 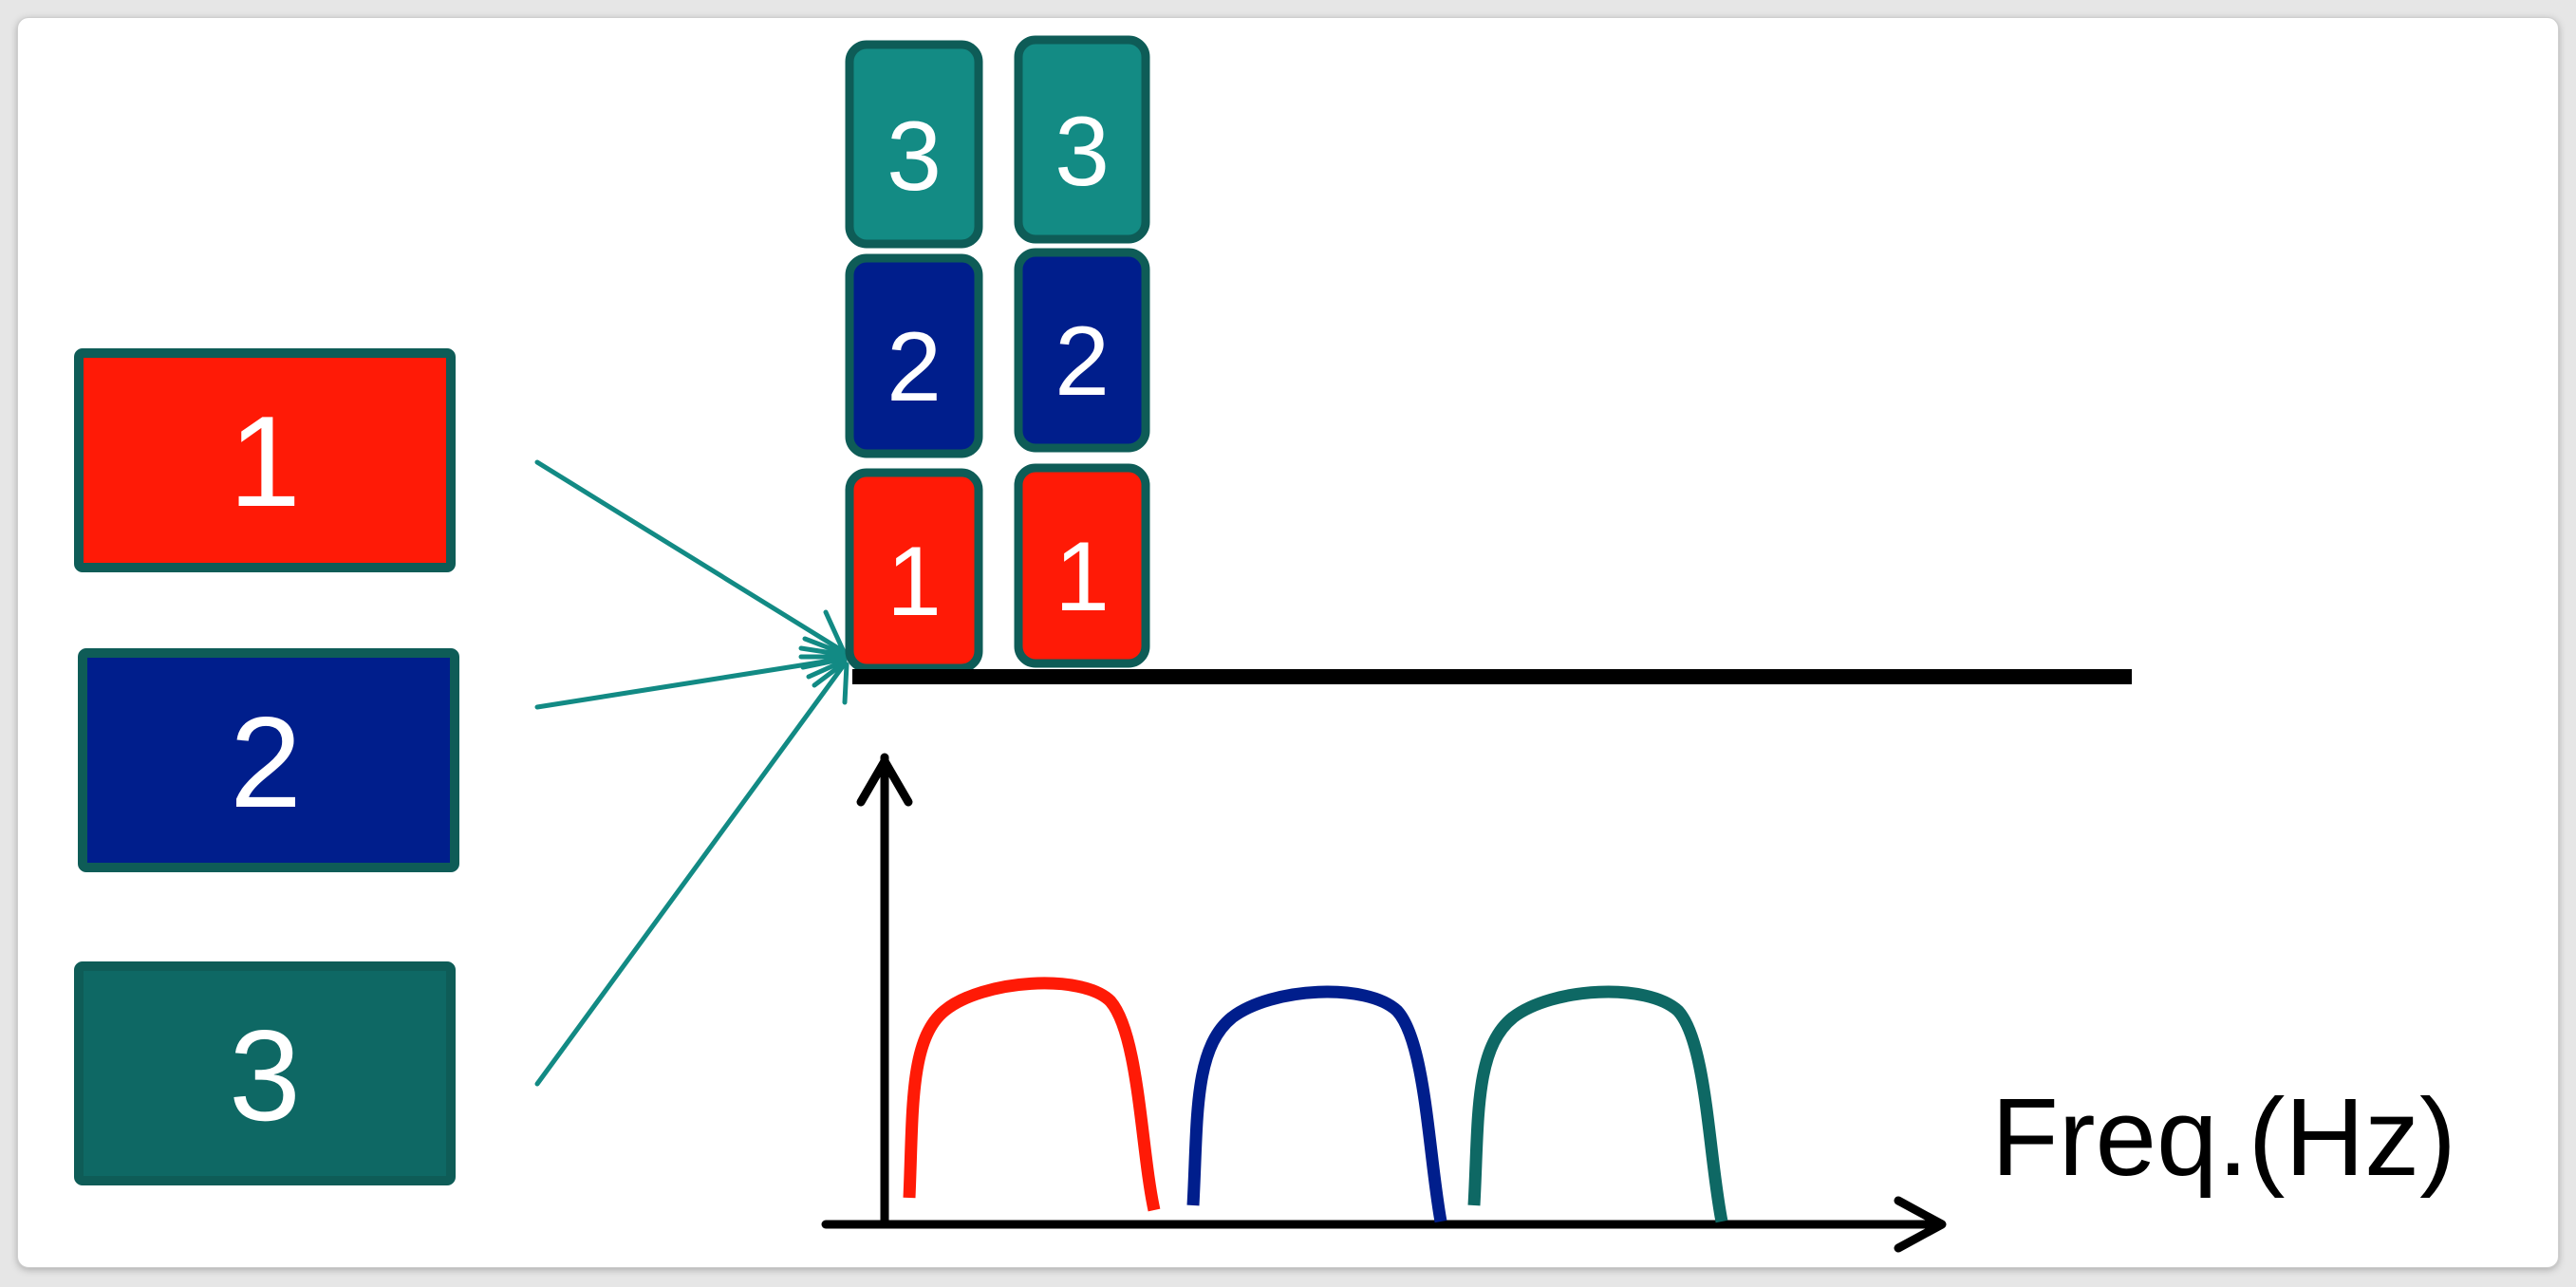 I want to click on converging-arrows-icon, so click(x=691, y=773).